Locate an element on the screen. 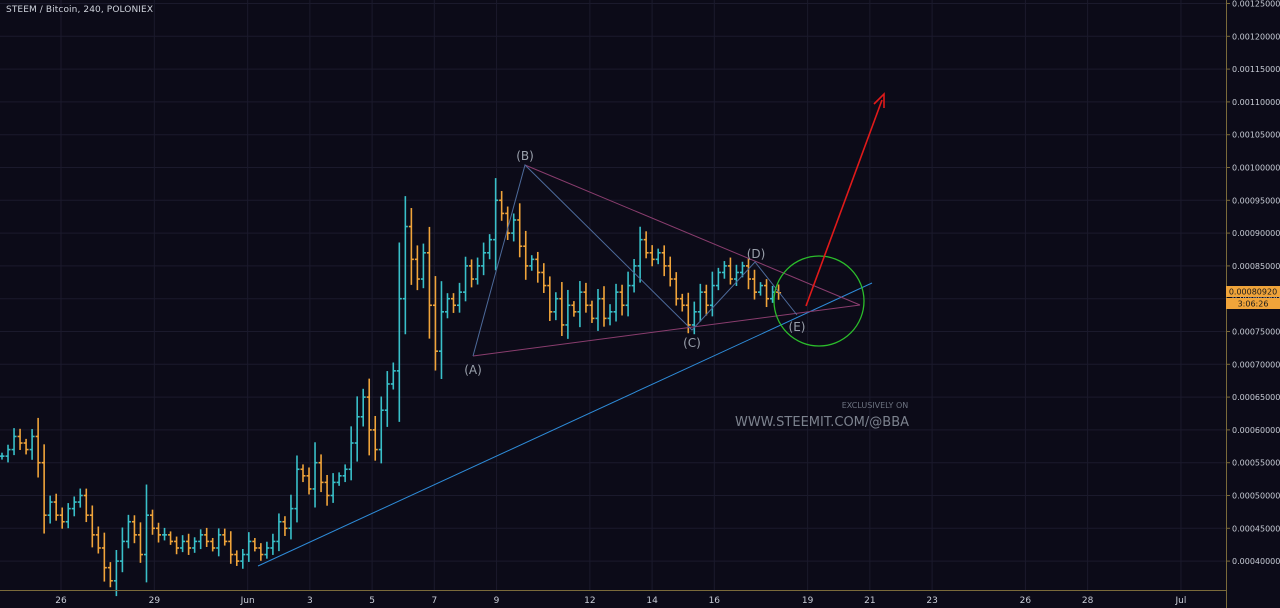 The width and height of the screenshot is (1280, 608). triangle-pattern is located at coordinates (666, 260).